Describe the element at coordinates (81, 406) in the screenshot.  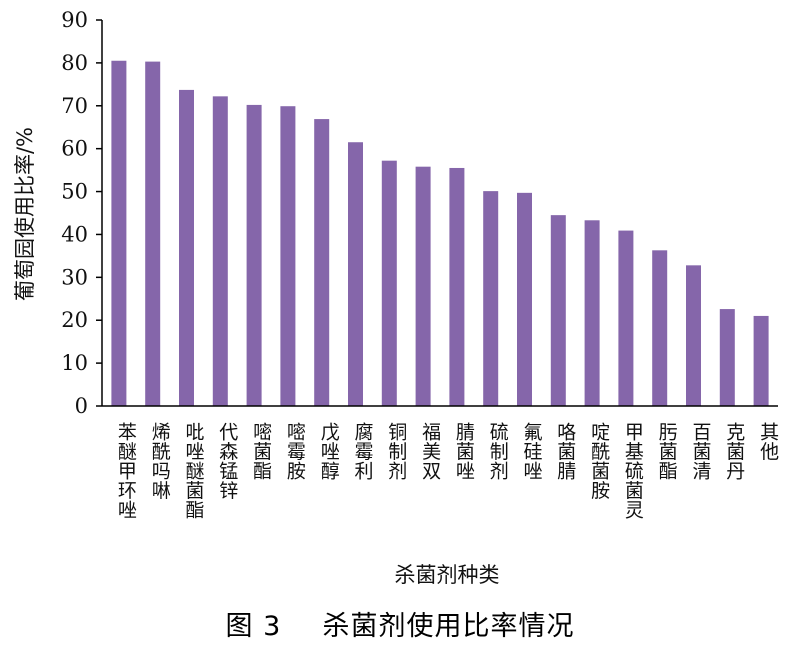
I see `y-tick-label: 0` at that location.